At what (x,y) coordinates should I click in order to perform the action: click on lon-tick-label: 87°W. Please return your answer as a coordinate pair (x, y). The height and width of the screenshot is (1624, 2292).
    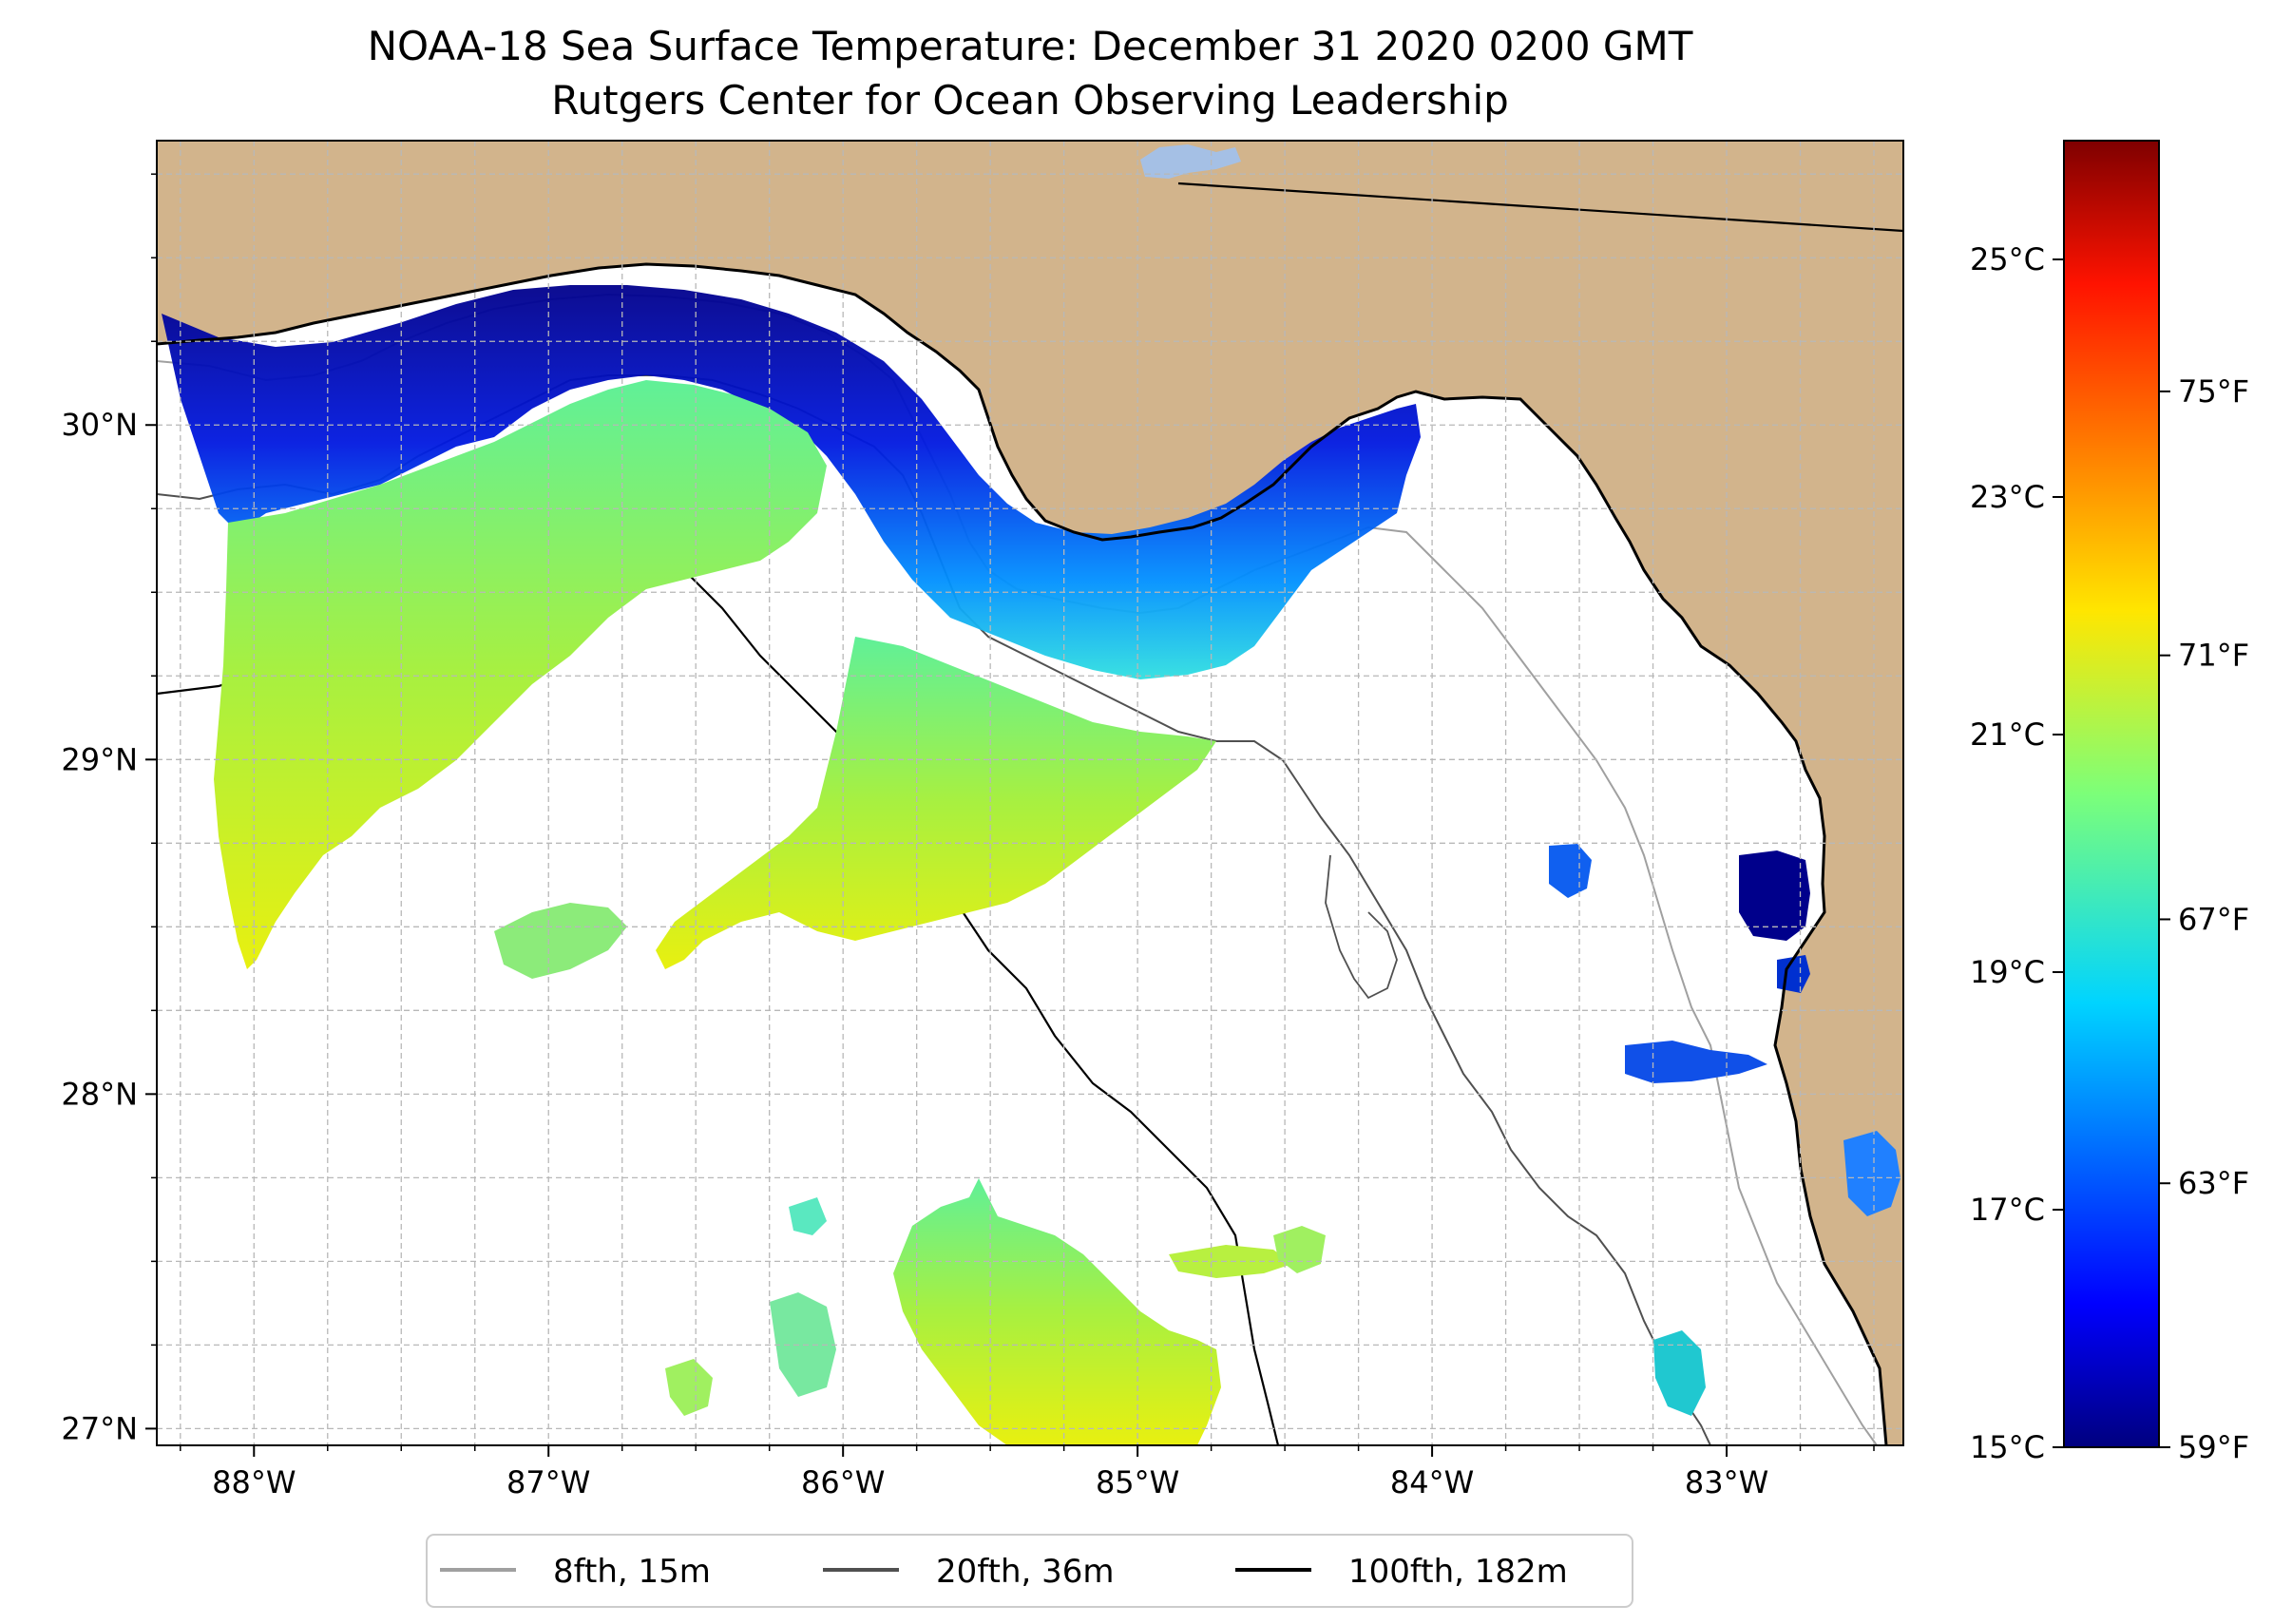
    Looking at the image, I should click on (548, 1482).